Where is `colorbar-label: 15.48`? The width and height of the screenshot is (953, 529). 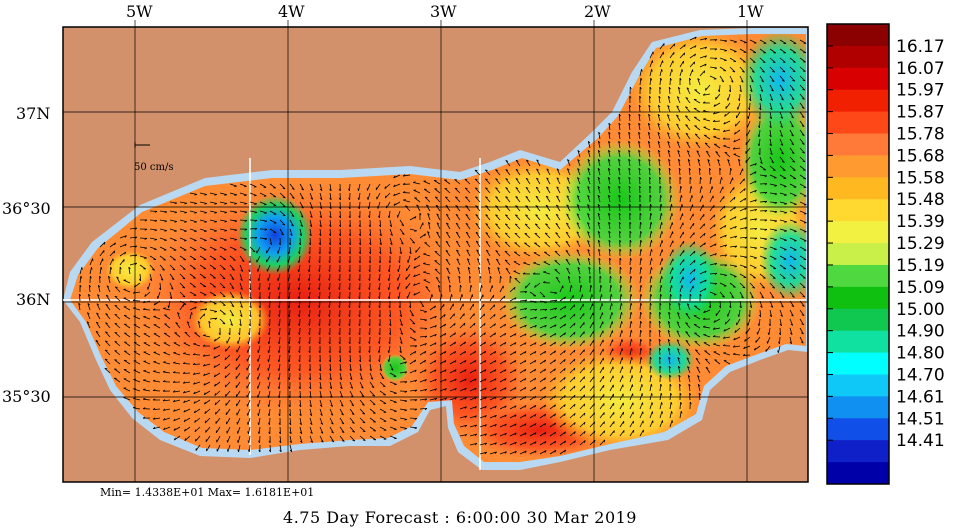 colorbar-label: 15.48 is located at coordinates (920, 200).